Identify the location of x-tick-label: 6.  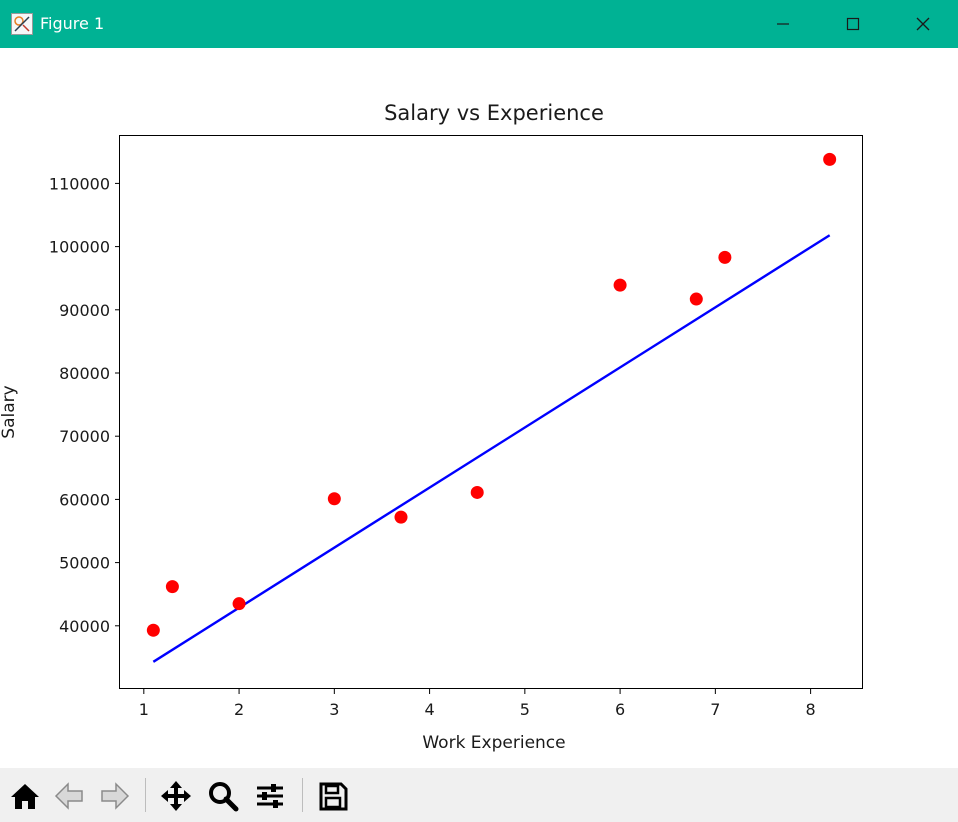
(620, 709).